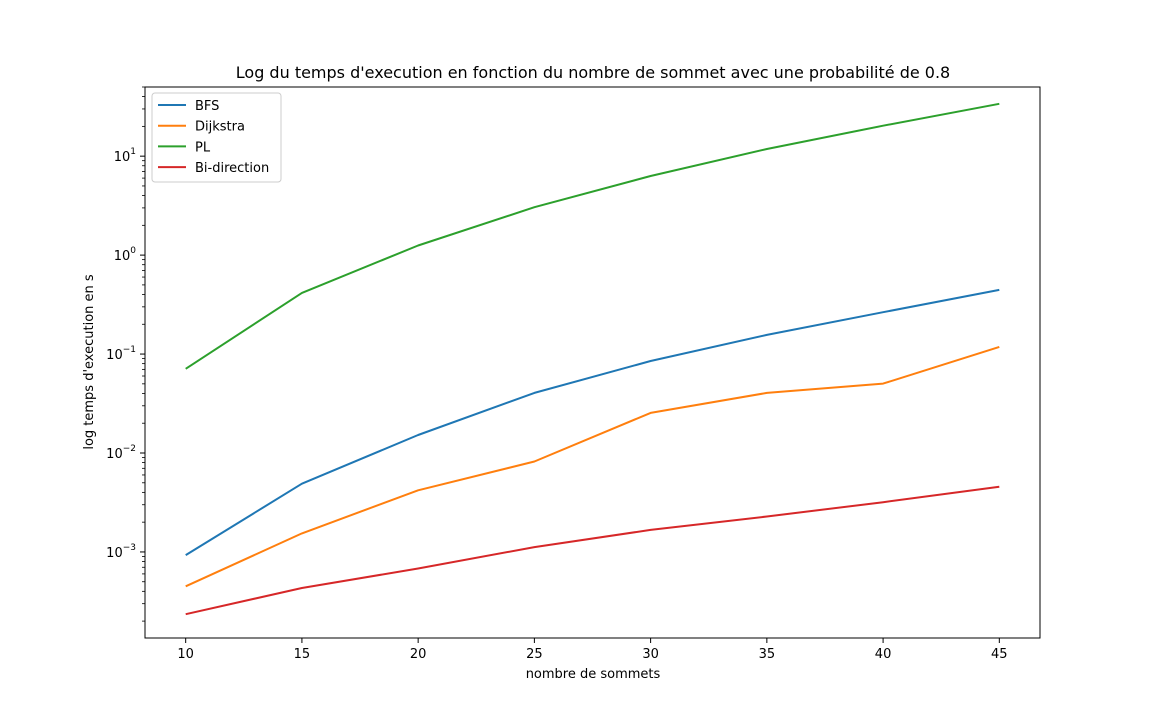 This screenshot has width=1156, height=717. I want to click on x-tick-label: 40, so click(883, 654).